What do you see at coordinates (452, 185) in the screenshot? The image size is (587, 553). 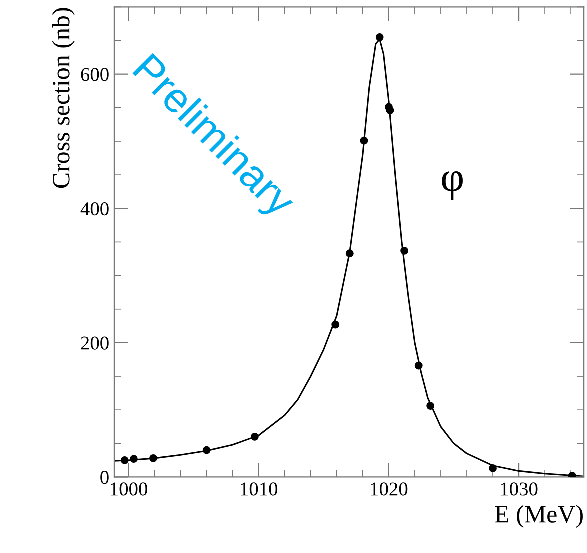 I see `annotation: φ` at bounding box center [452, 185].